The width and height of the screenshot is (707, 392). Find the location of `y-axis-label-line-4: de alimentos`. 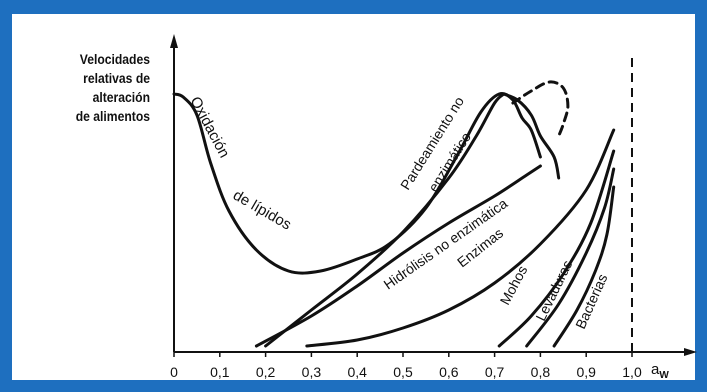

y-axis-label-line-4: de alimentos is located at coordinates (112, 116).